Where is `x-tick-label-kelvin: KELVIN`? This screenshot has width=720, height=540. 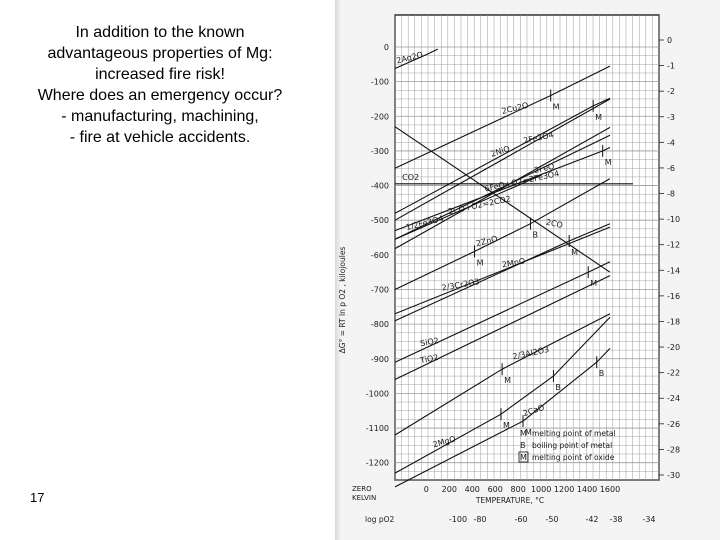
x-tick-label-kelvin: KELVIN is located at coordinates (364, 498).